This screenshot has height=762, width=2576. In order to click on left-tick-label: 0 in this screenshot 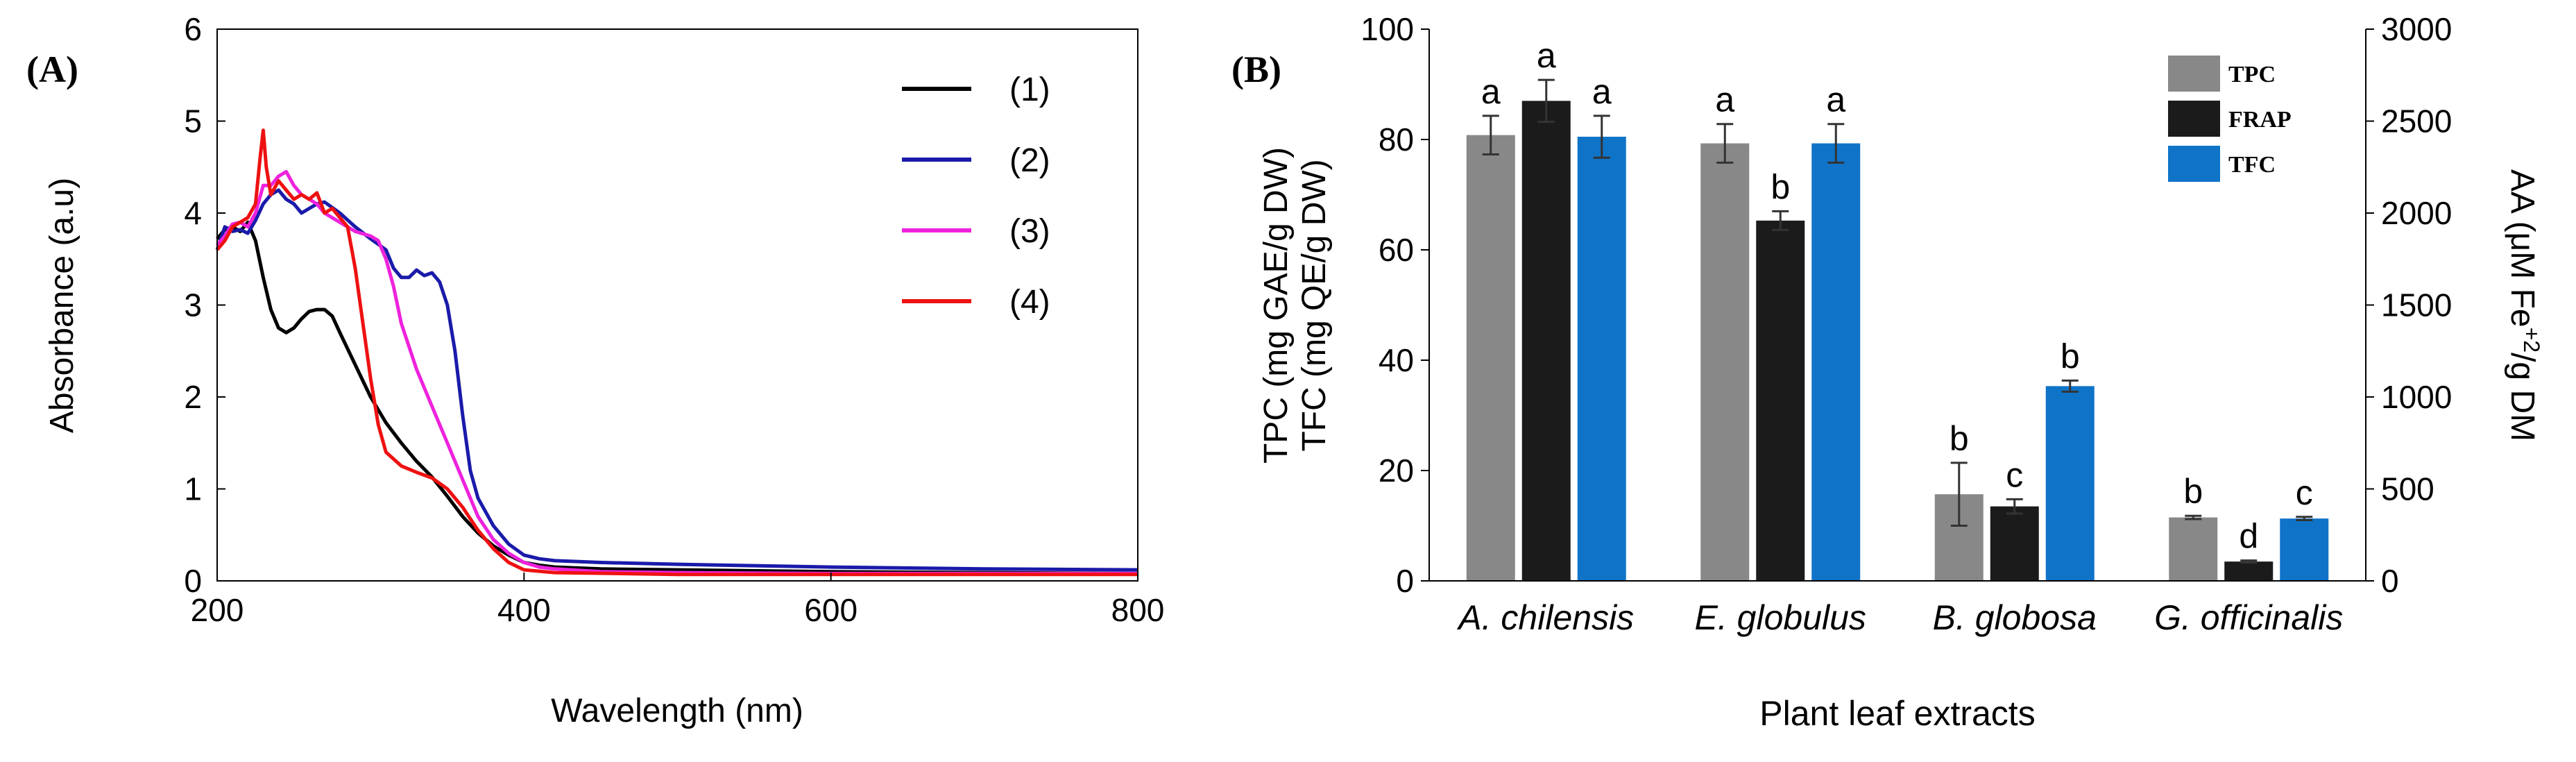, I will do `click(1405, 581)`.